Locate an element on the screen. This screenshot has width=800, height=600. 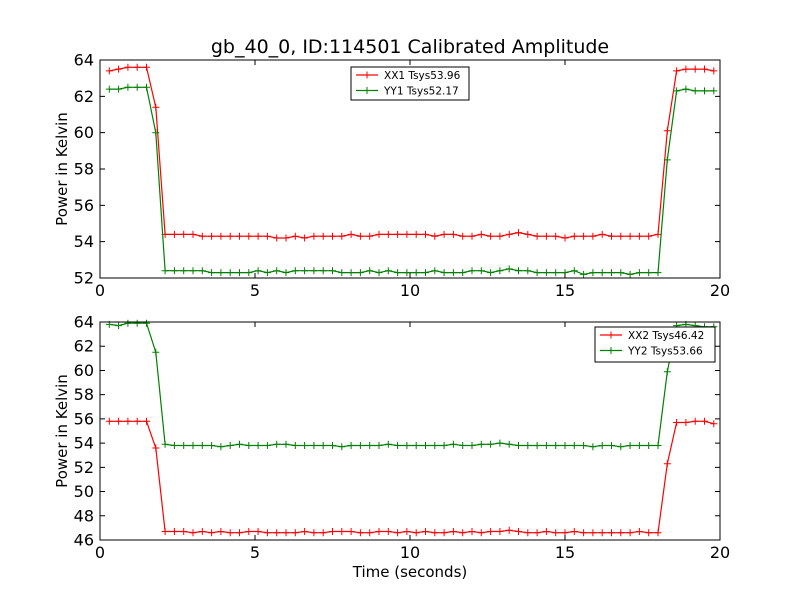
legend-label: XX1 Tsys53.96 is located at coordinates (422, 76).